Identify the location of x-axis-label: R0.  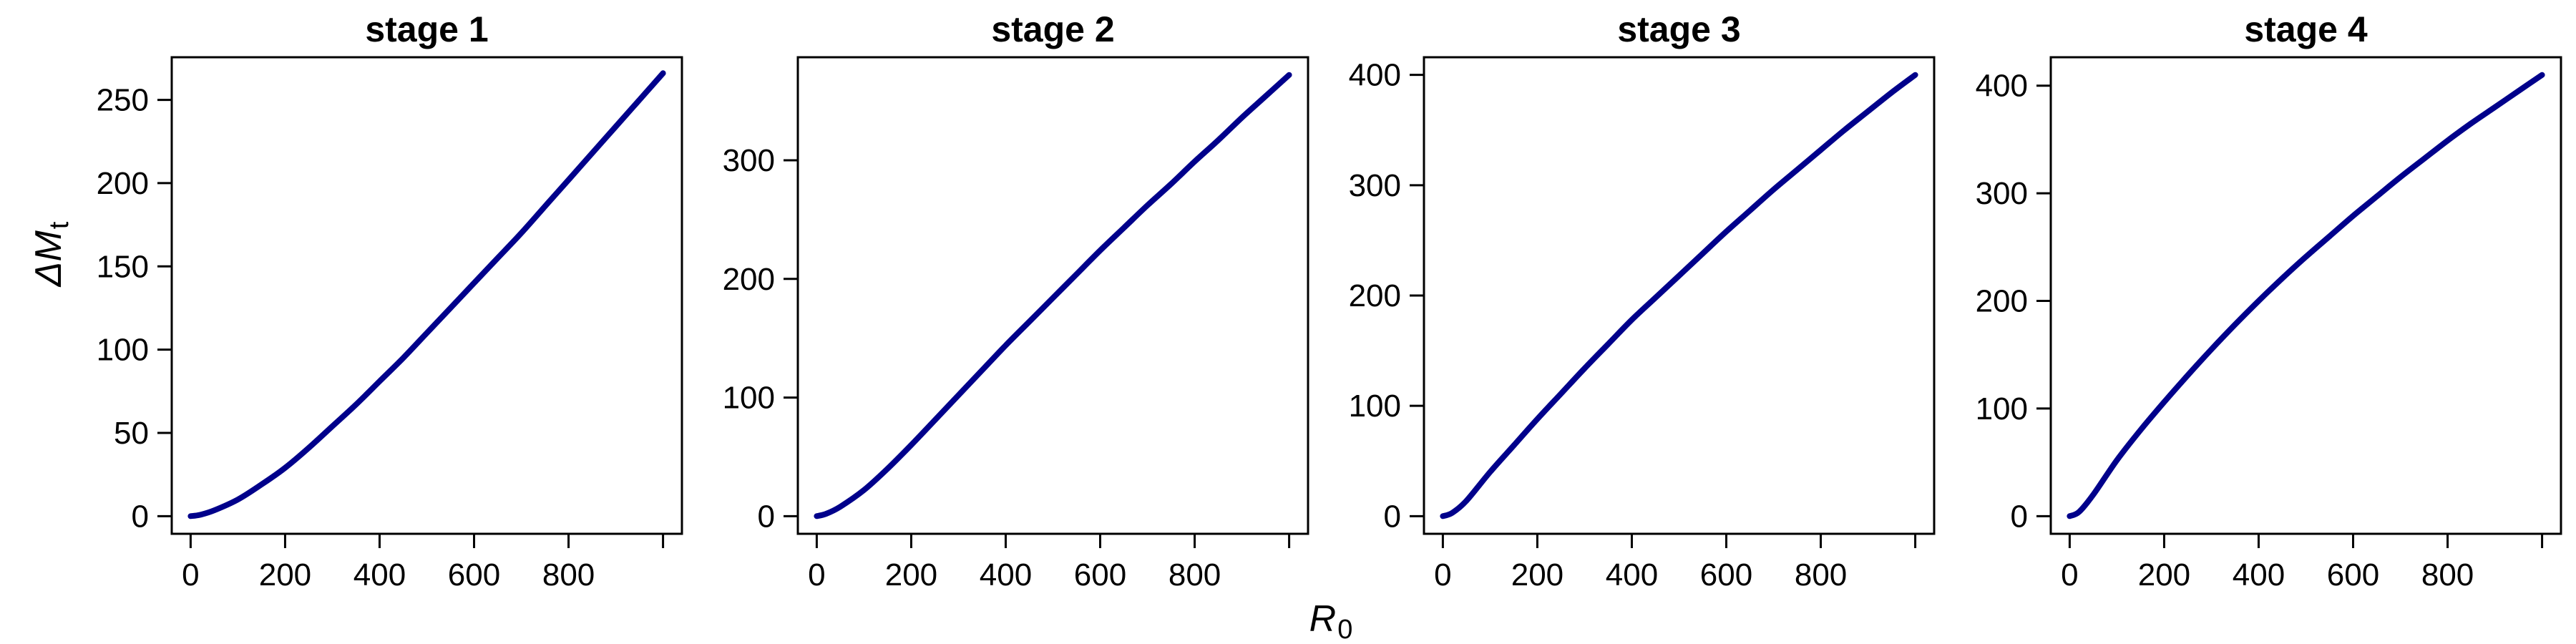
(1331, 621).